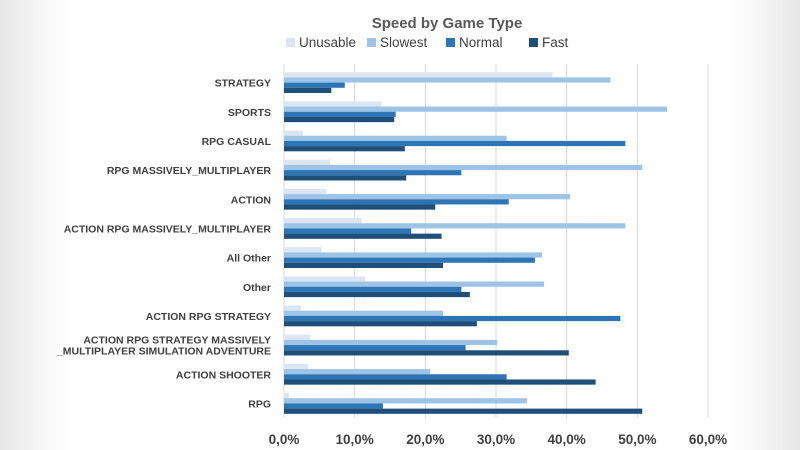 The image size is (800, 450). I want to click on legend-label-unusable: Unusable, so click(327, 42).